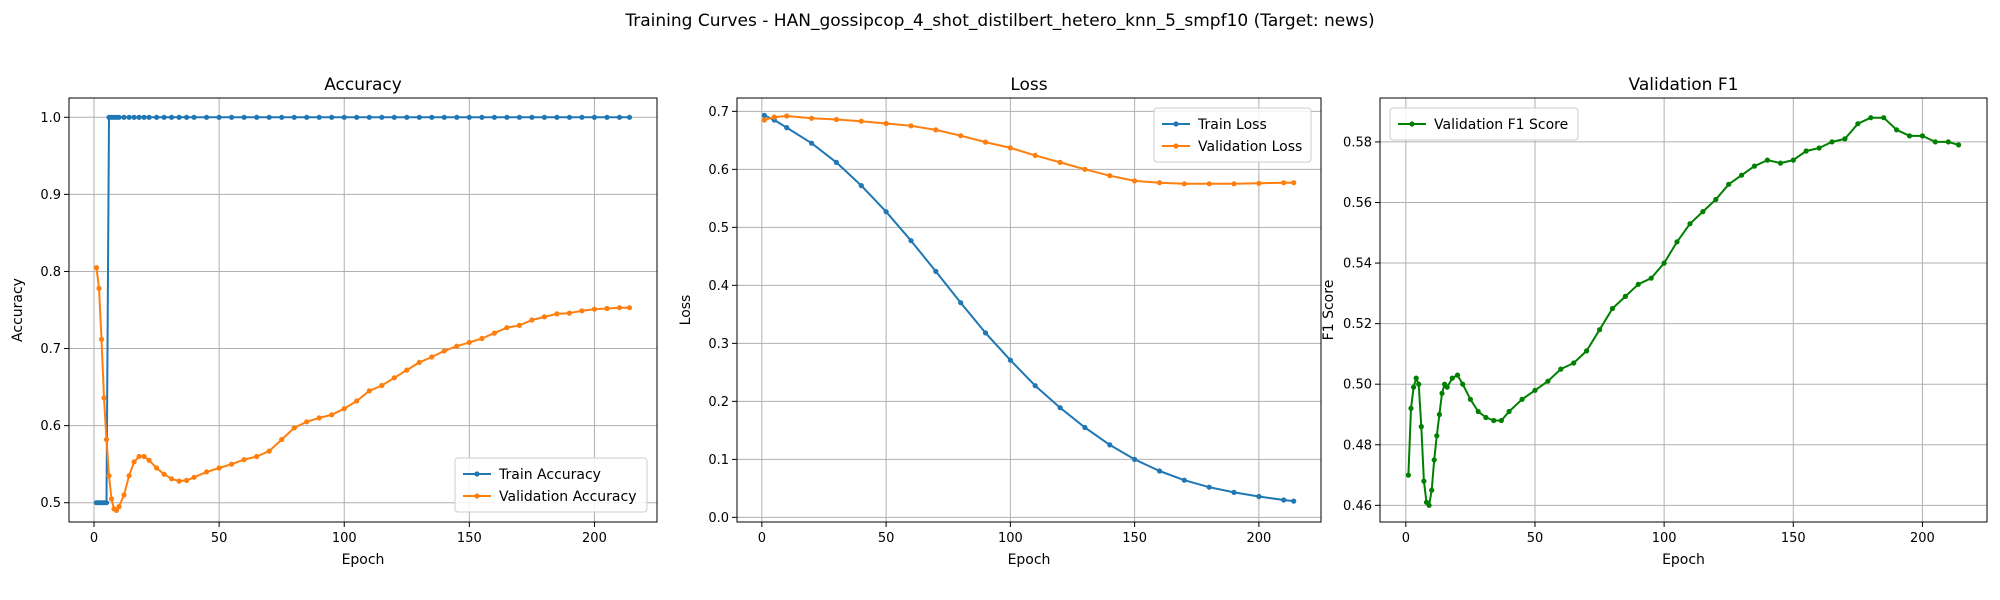  What do you see at coordinates (1793, 538) in the screenshot?
I see `x-tick-label: 150` at bounding box center [1793, 538].